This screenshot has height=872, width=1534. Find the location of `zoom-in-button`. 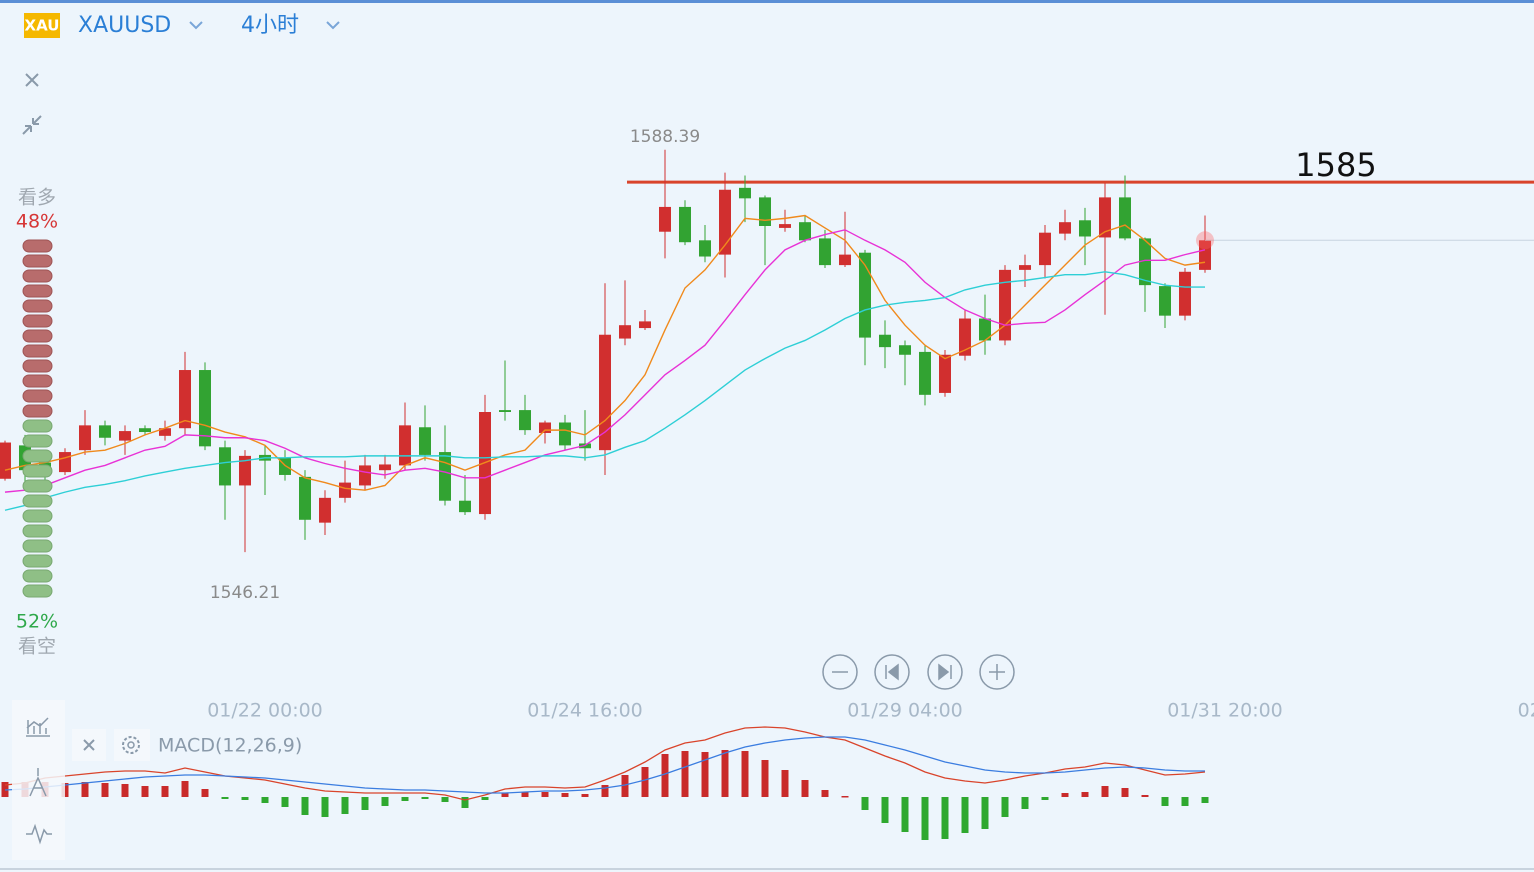

zoom-in-button is located at coordinates (997, 672).